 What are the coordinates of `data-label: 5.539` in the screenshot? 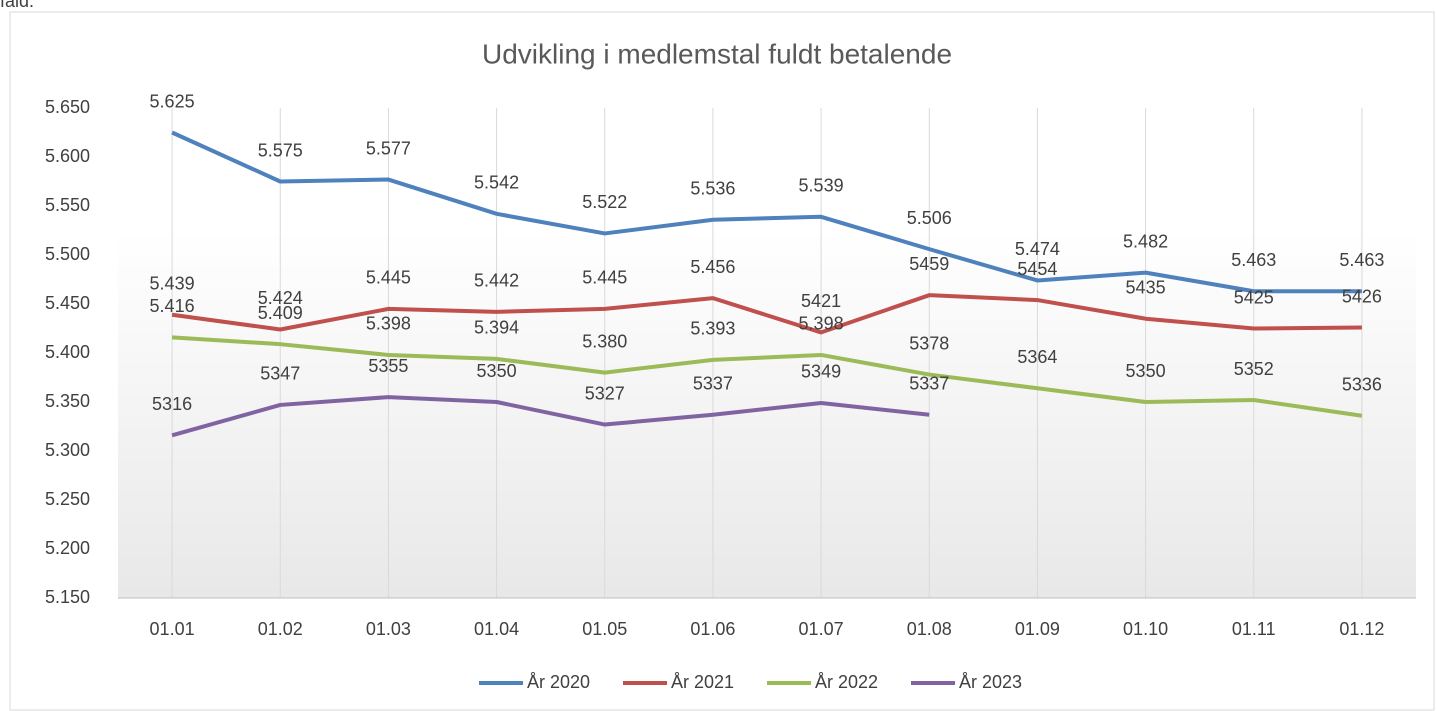 It's located at (821, 186).